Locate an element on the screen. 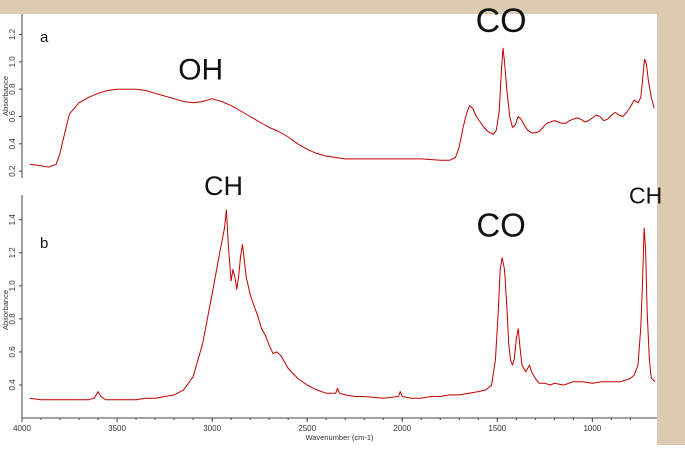  y-tick-label-b: 0.6 is located at coordinates (12, 352).